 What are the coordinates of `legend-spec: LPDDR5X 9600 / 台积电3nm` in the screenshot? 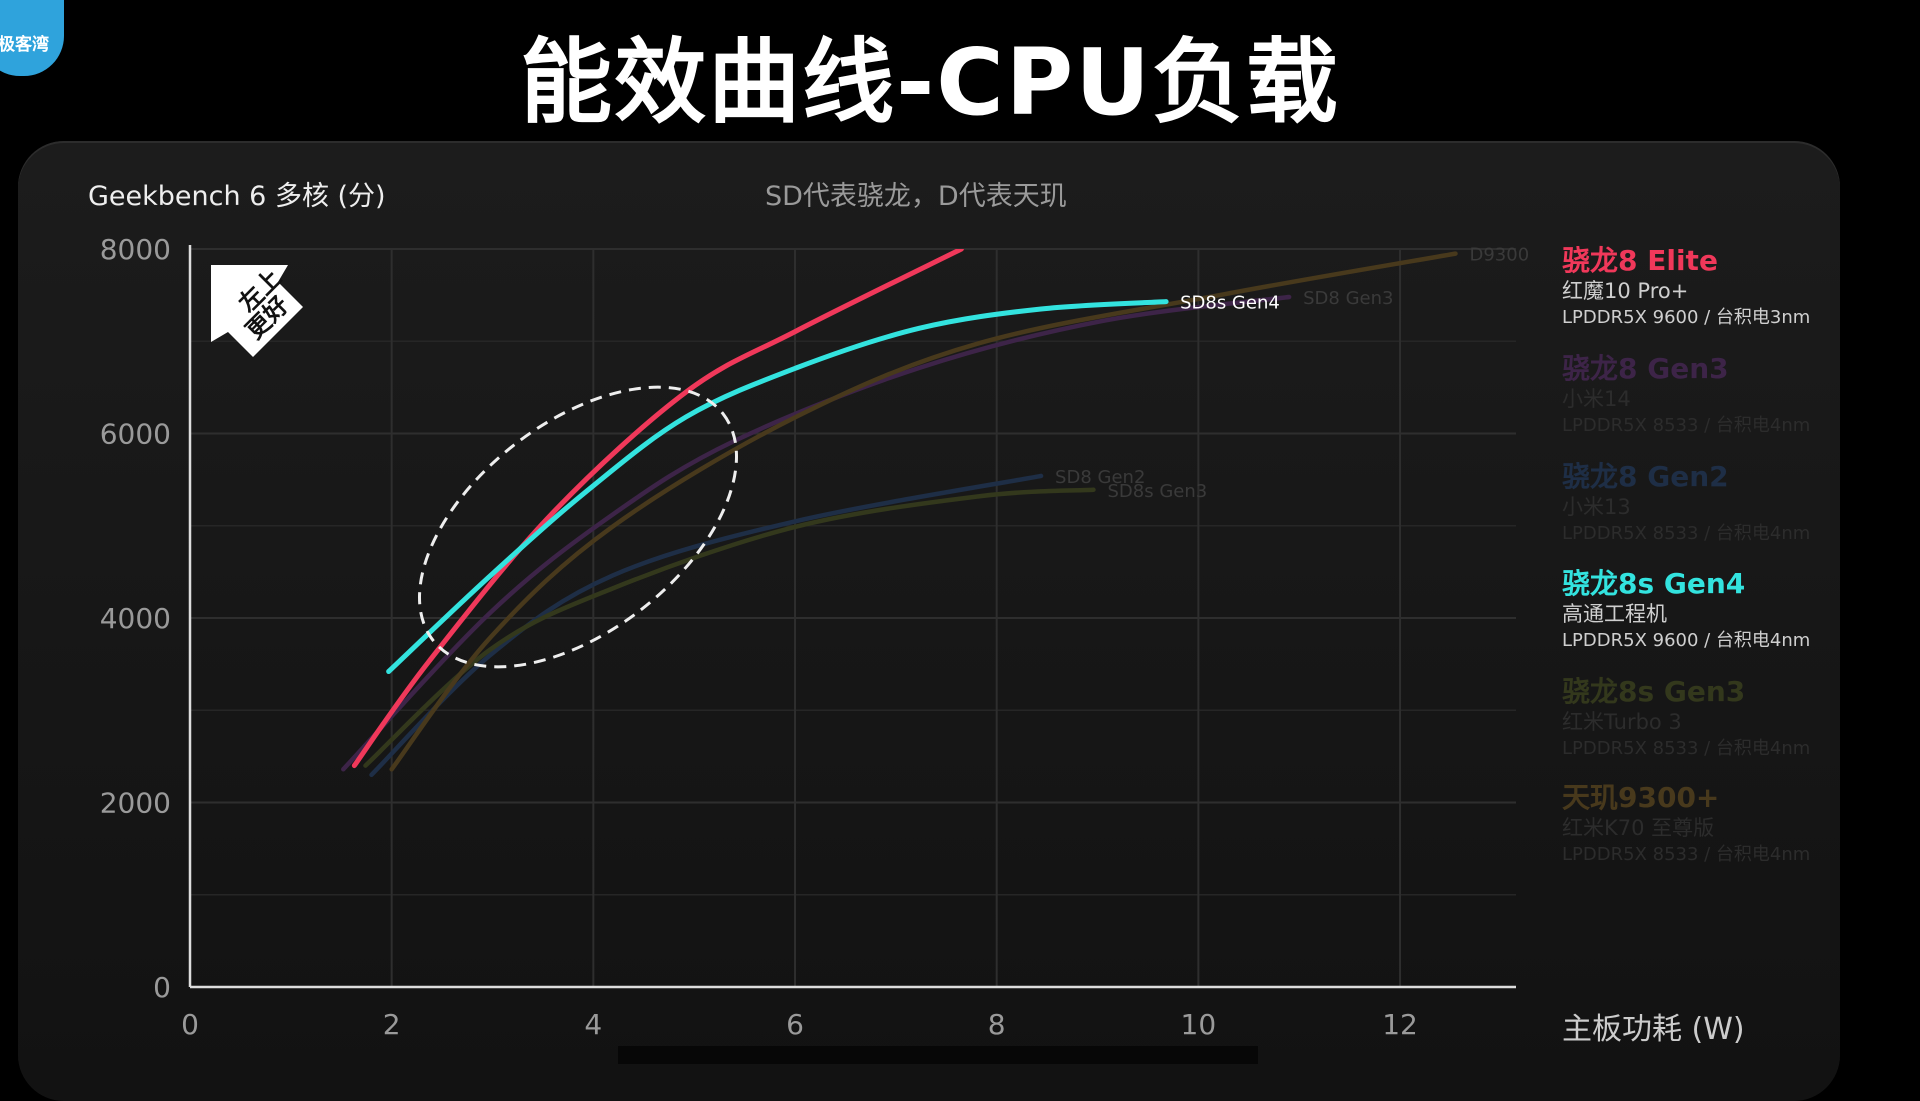 It's located at (1686, 317).